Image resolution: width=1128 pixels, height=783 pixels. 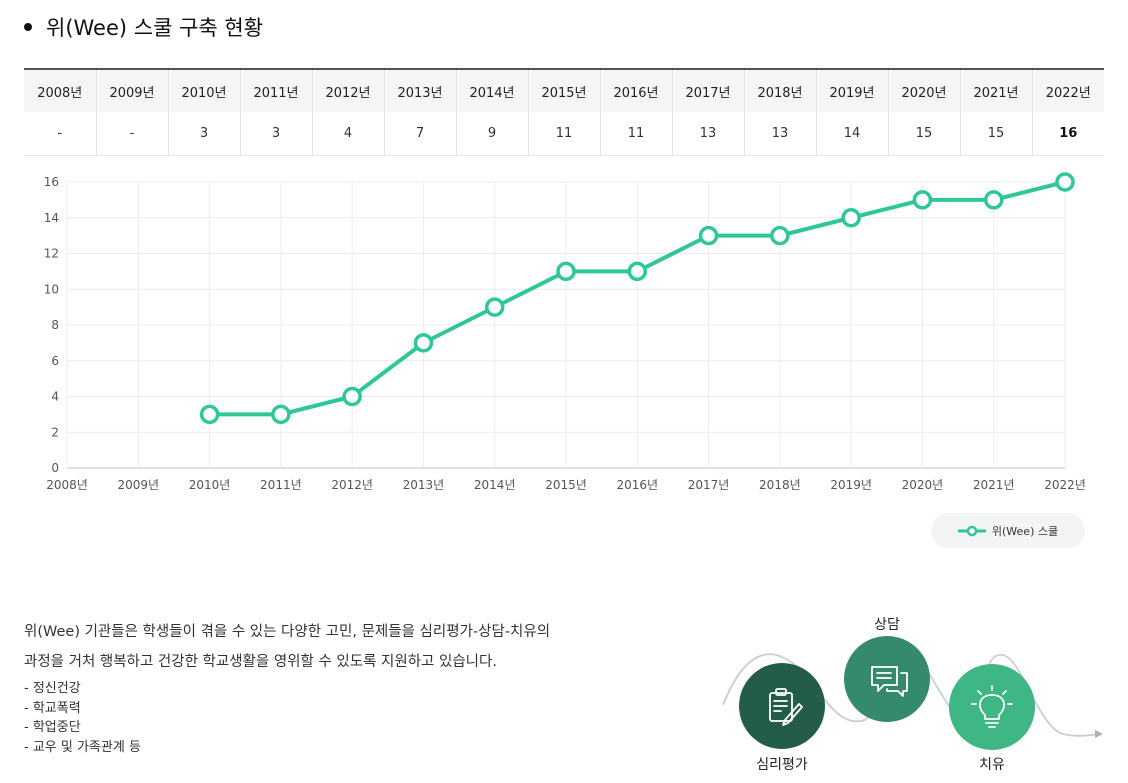 I want to click on clipboard-pen-icon, so click(x=786, y=707).